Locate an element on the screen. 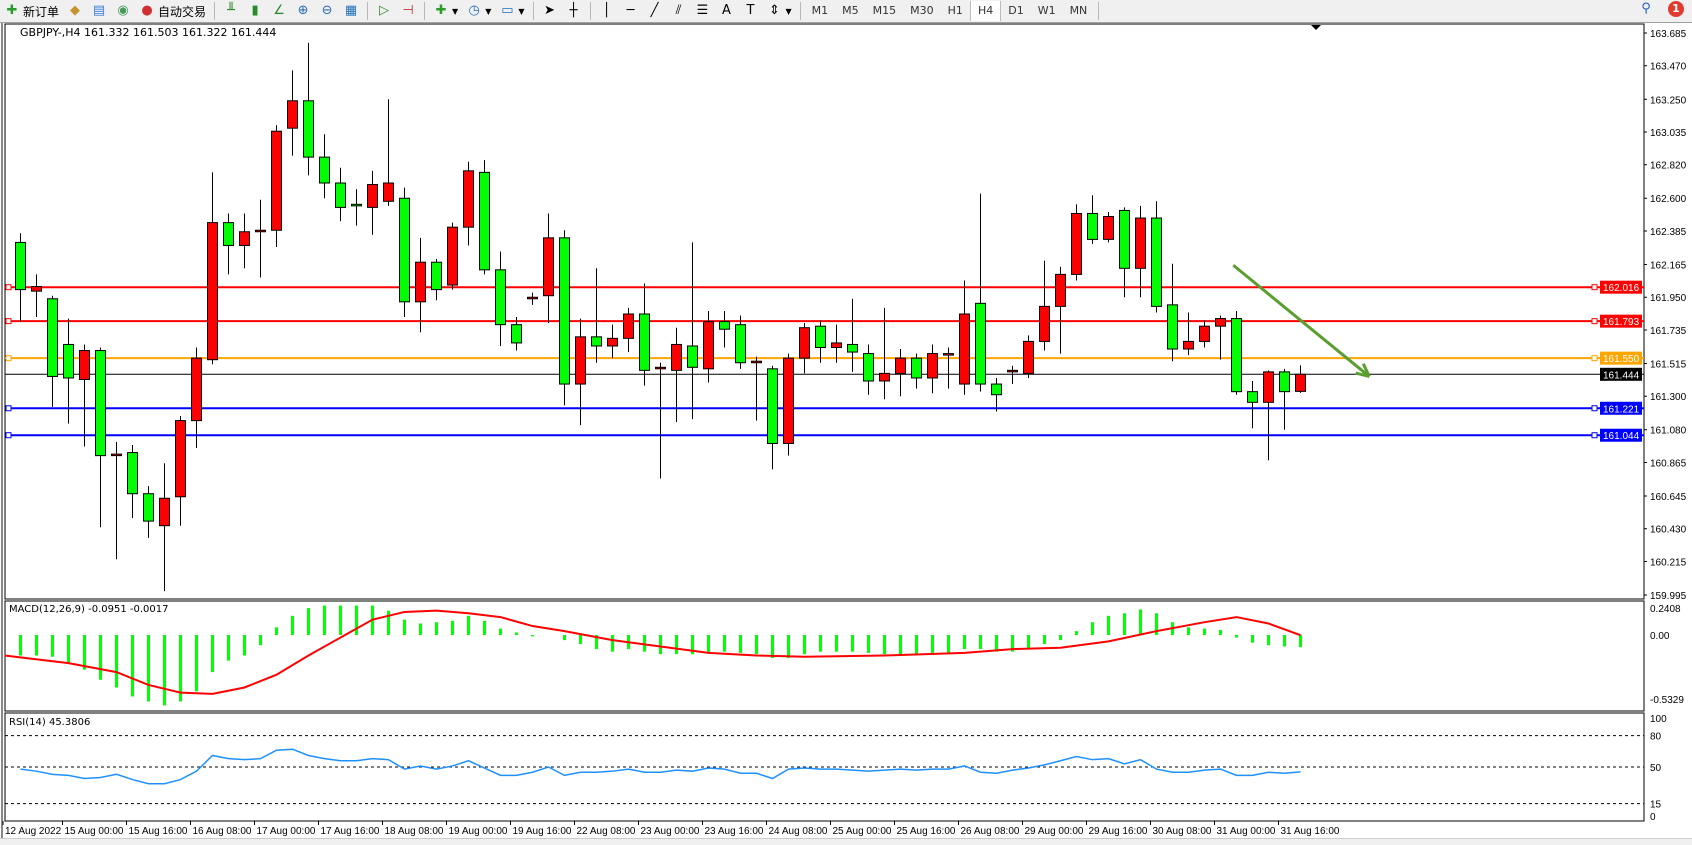 This screenshot has width=1692, height=845. market-watch-button: ◆ is located at coordinates (75, 11).